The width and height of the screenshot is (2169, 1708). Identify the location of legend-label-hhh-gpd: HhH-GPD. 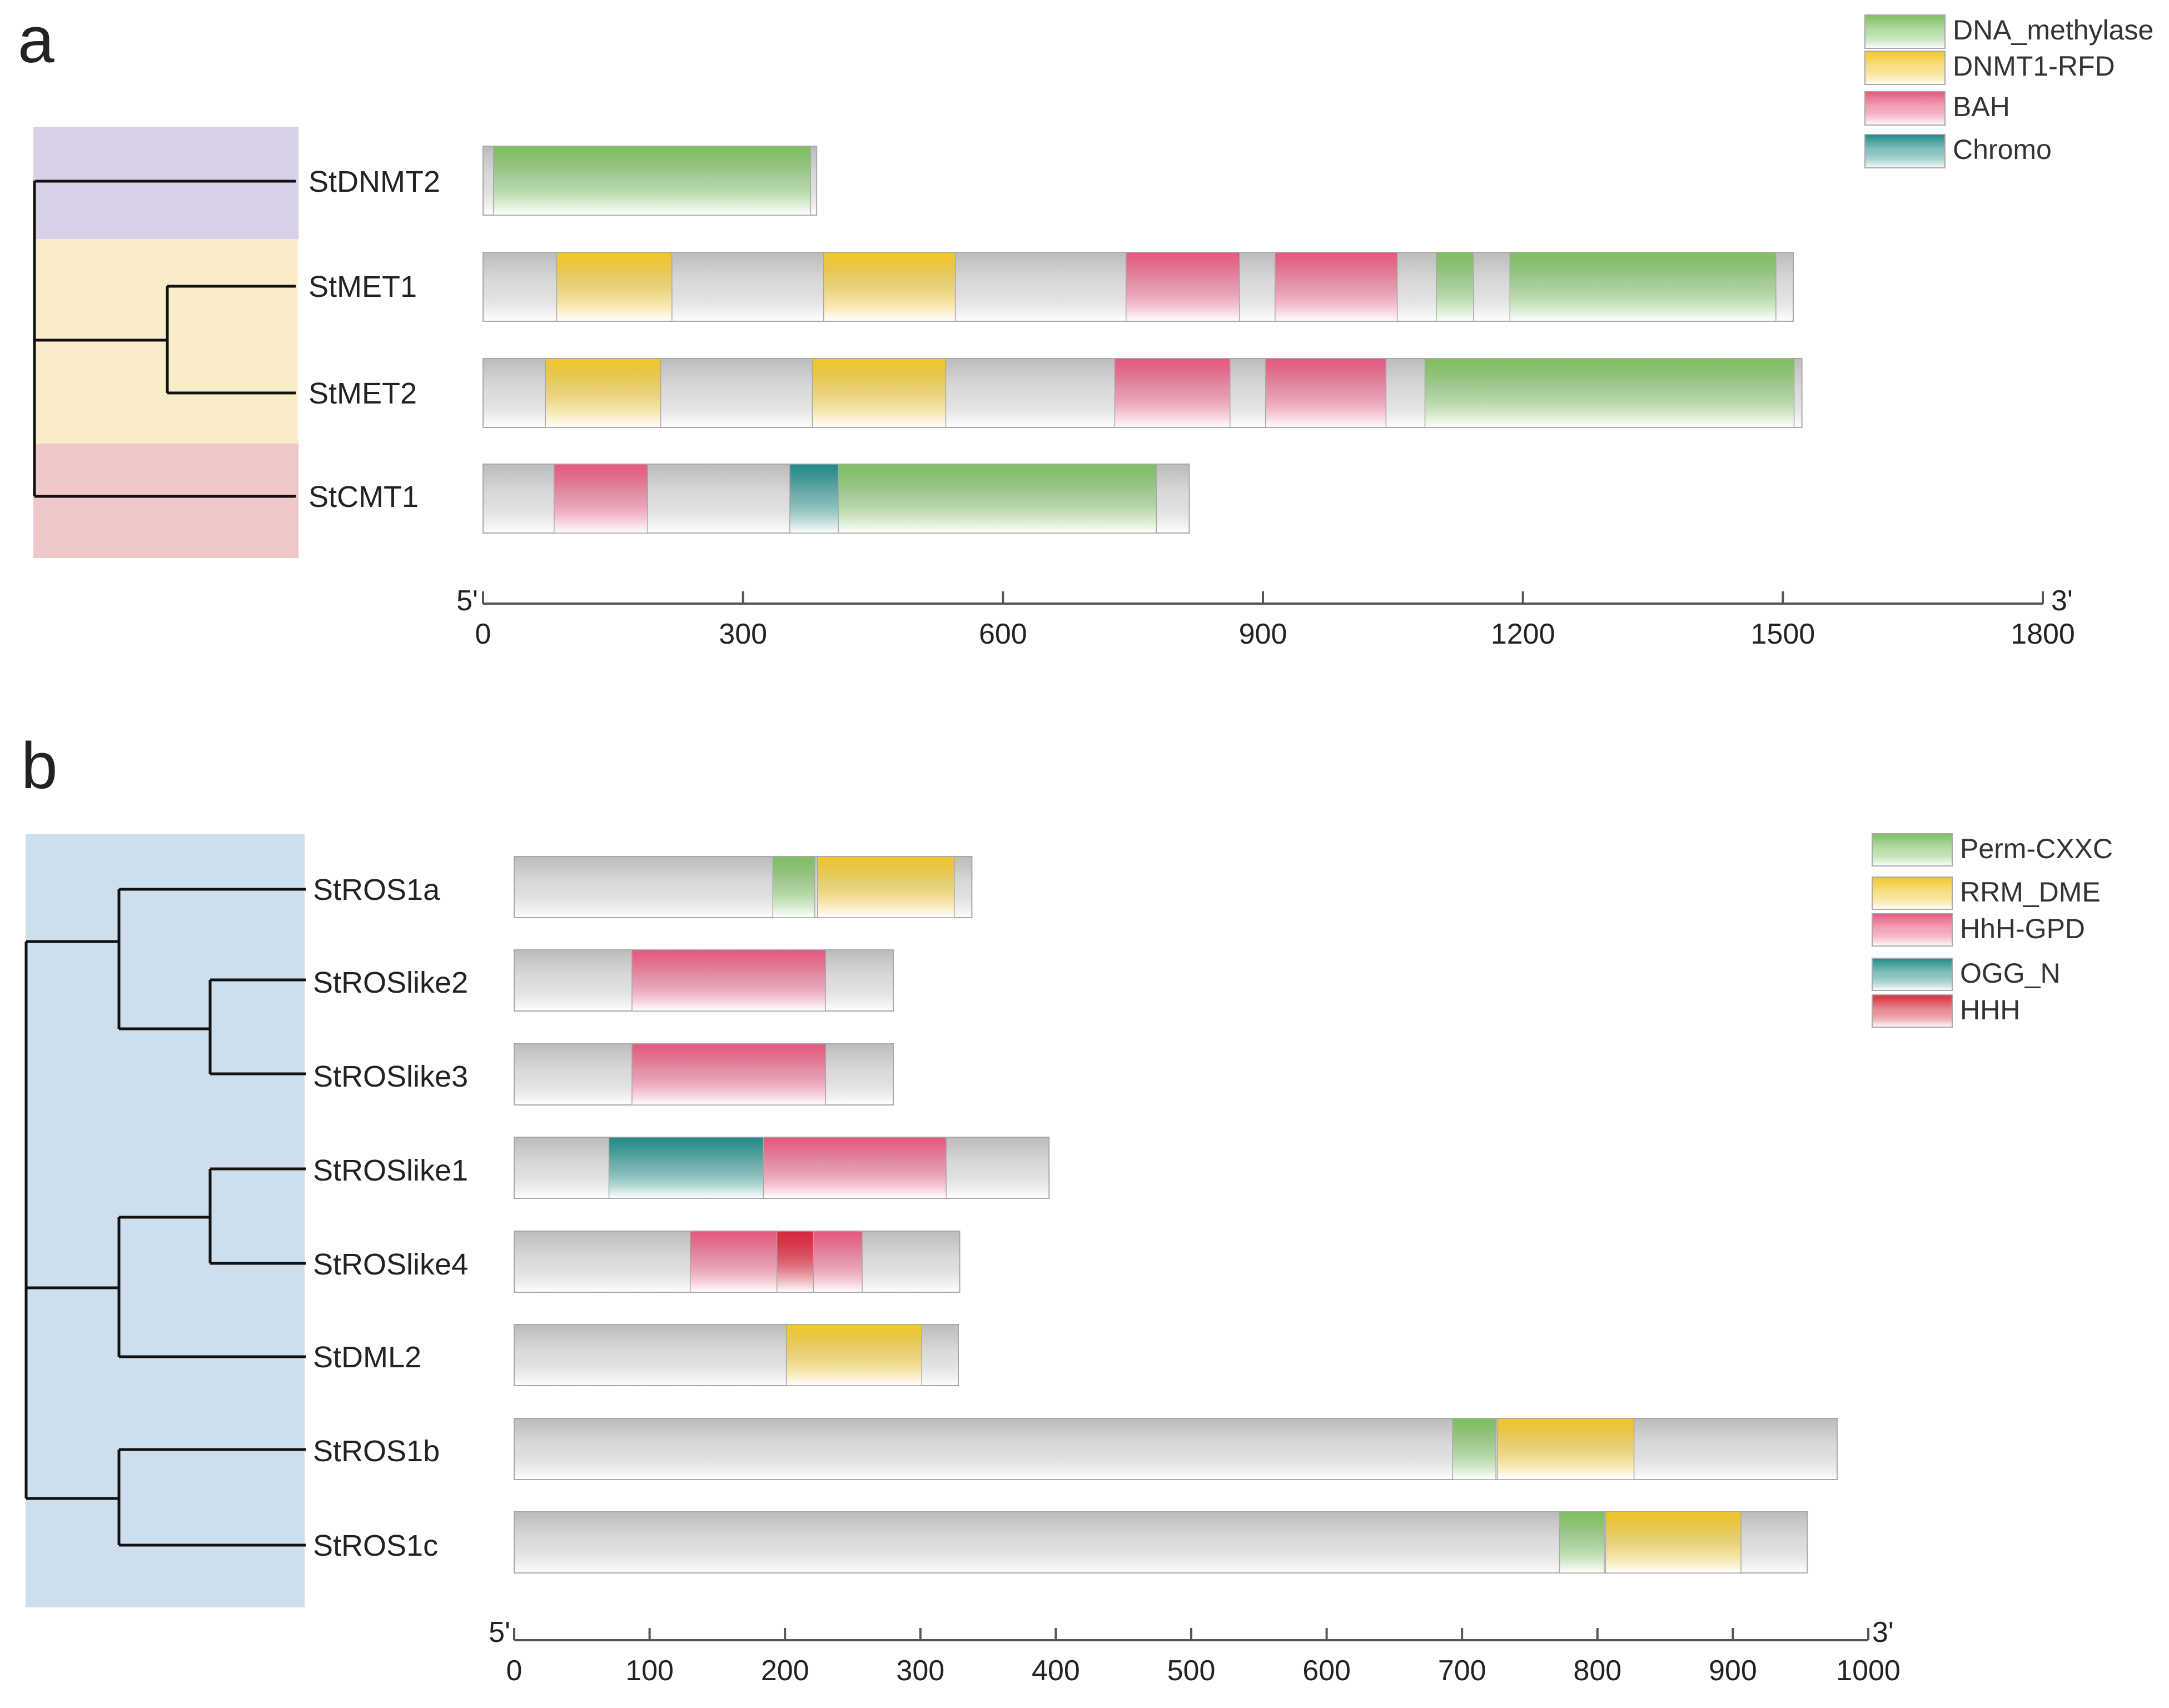
(2022, 929).